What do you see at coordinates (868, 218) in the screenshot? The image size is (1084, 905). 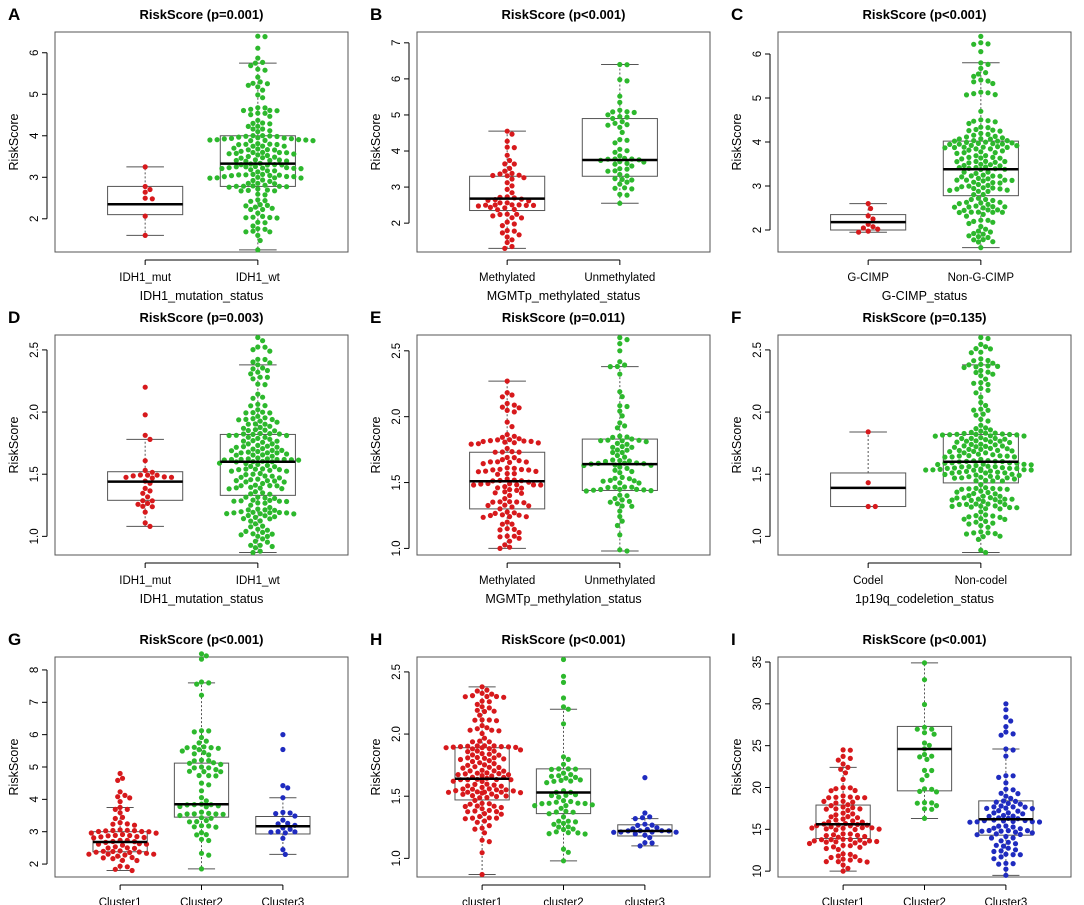 I see `group-g-cimp` at bounding box center [868, 218].